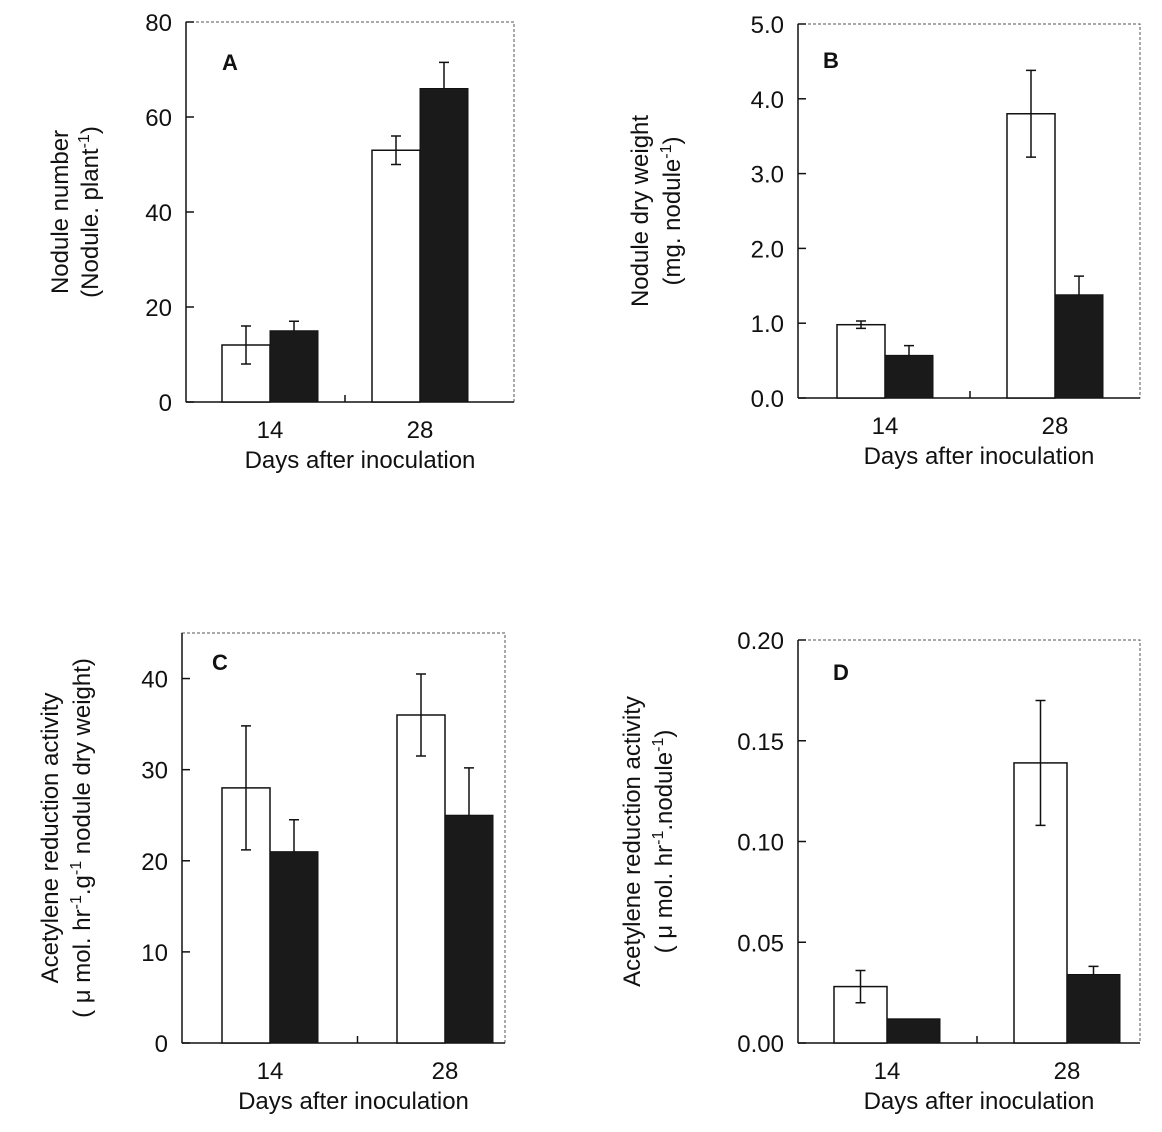  I want to click on y-tick-label: 30, so click(154, 771).